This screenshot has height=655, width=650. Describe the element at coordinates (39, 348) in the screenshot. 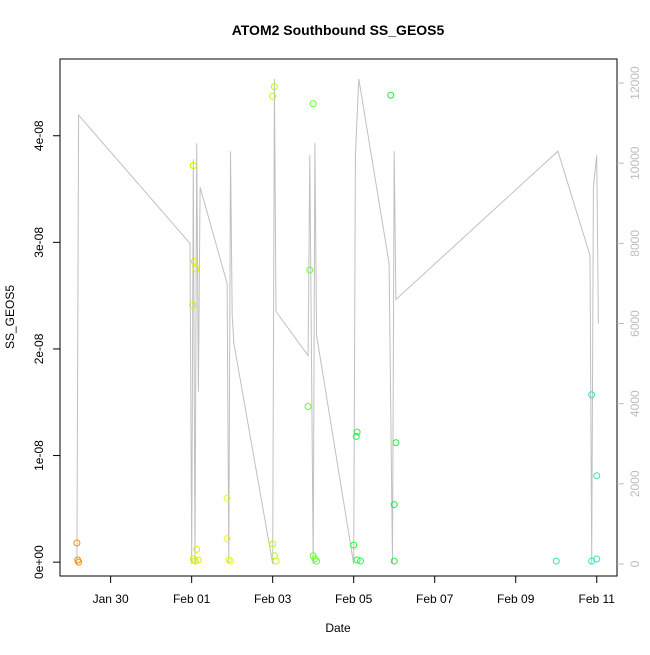

I see `y-tick-label: 2e-08` at that location.